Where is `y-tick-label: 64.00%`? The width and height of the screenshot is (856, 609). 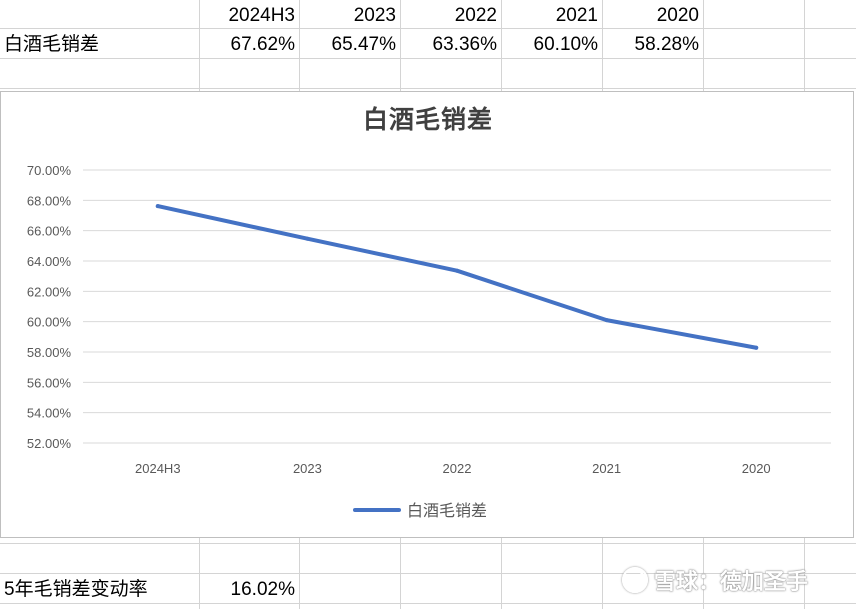 y-tick-label: 64.00% is located at coordinates (49, 261).